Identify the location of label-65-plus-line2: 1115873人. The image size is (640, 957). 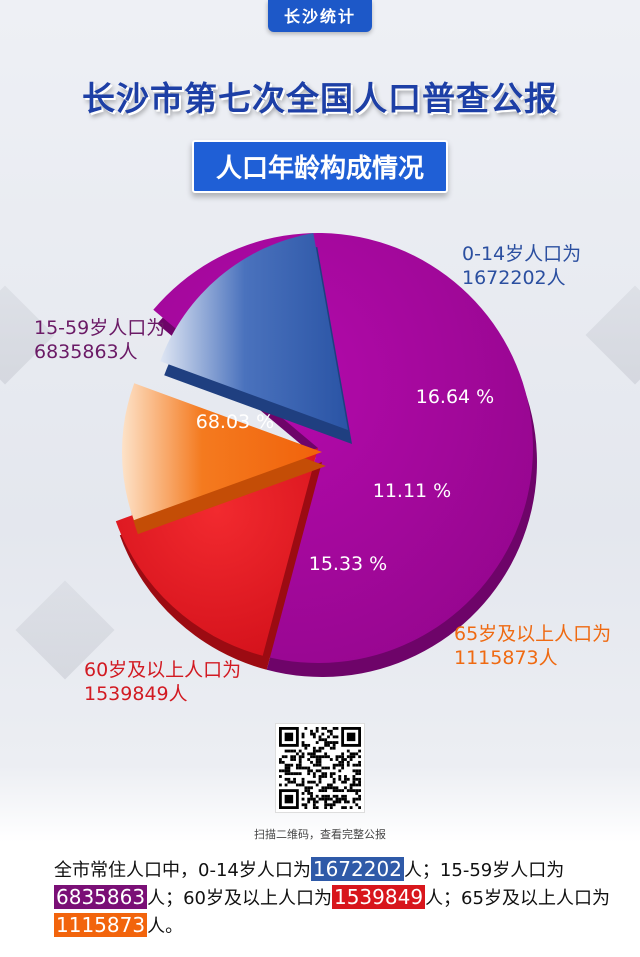
(506, 658).